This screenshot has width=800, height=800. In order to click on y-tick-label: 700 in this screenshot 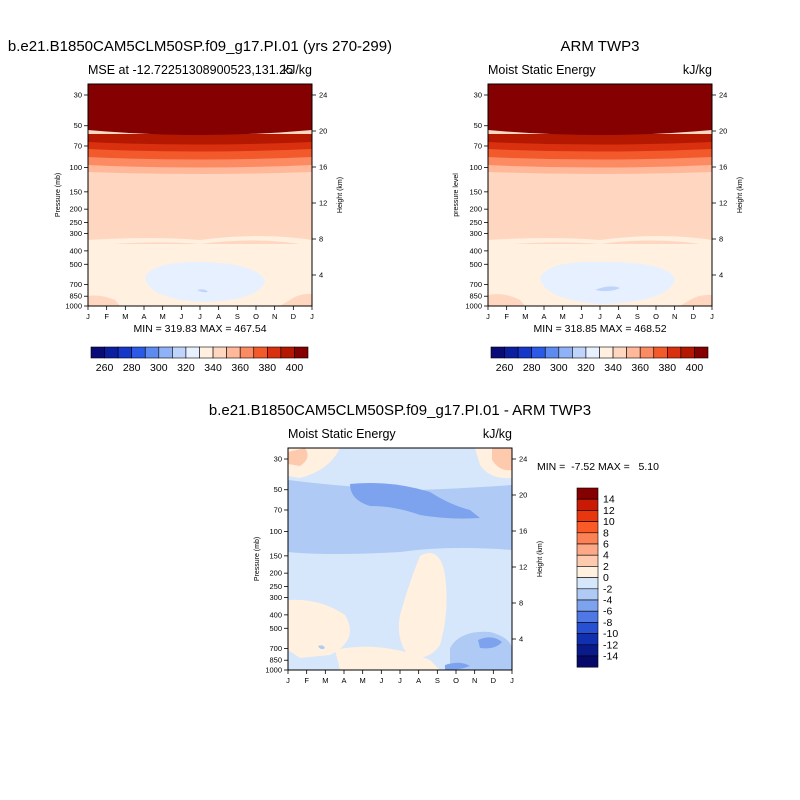, I will do `click(75, 284)`.